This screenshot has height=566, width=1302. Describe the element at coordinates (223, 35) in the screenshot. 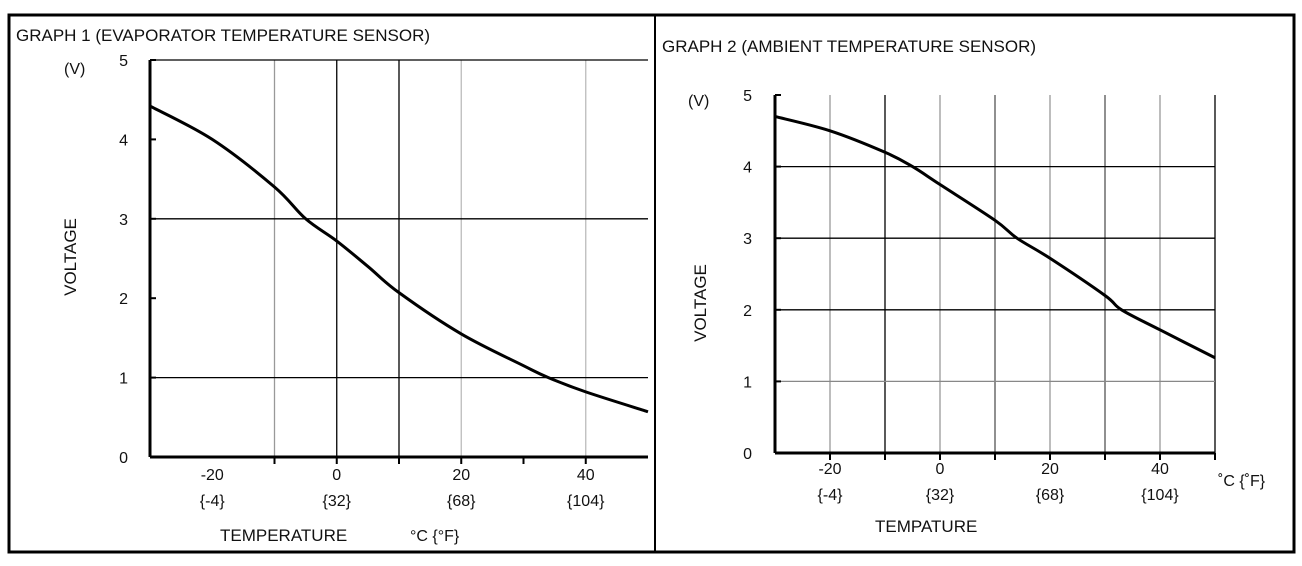

I see `graph-1-title: GRAPH 1 (EVAPORATOR TEMPERATURE SENSOR)` at that location.